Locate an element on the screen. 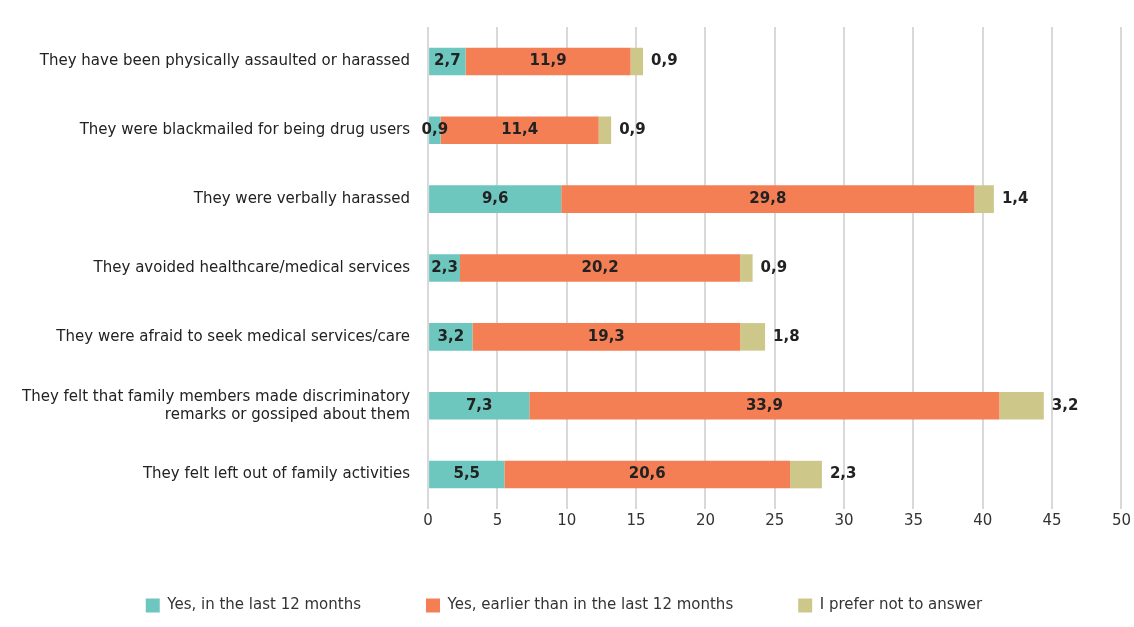  x-tick-label: 25 is located at coordinates (775, 519).